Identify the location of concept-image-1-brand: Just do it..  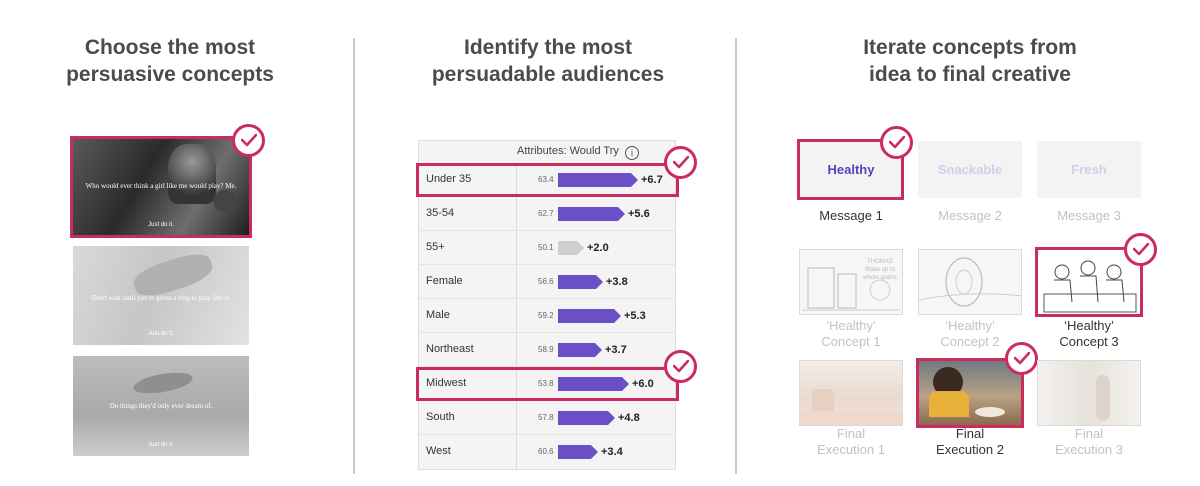
(161, 225).